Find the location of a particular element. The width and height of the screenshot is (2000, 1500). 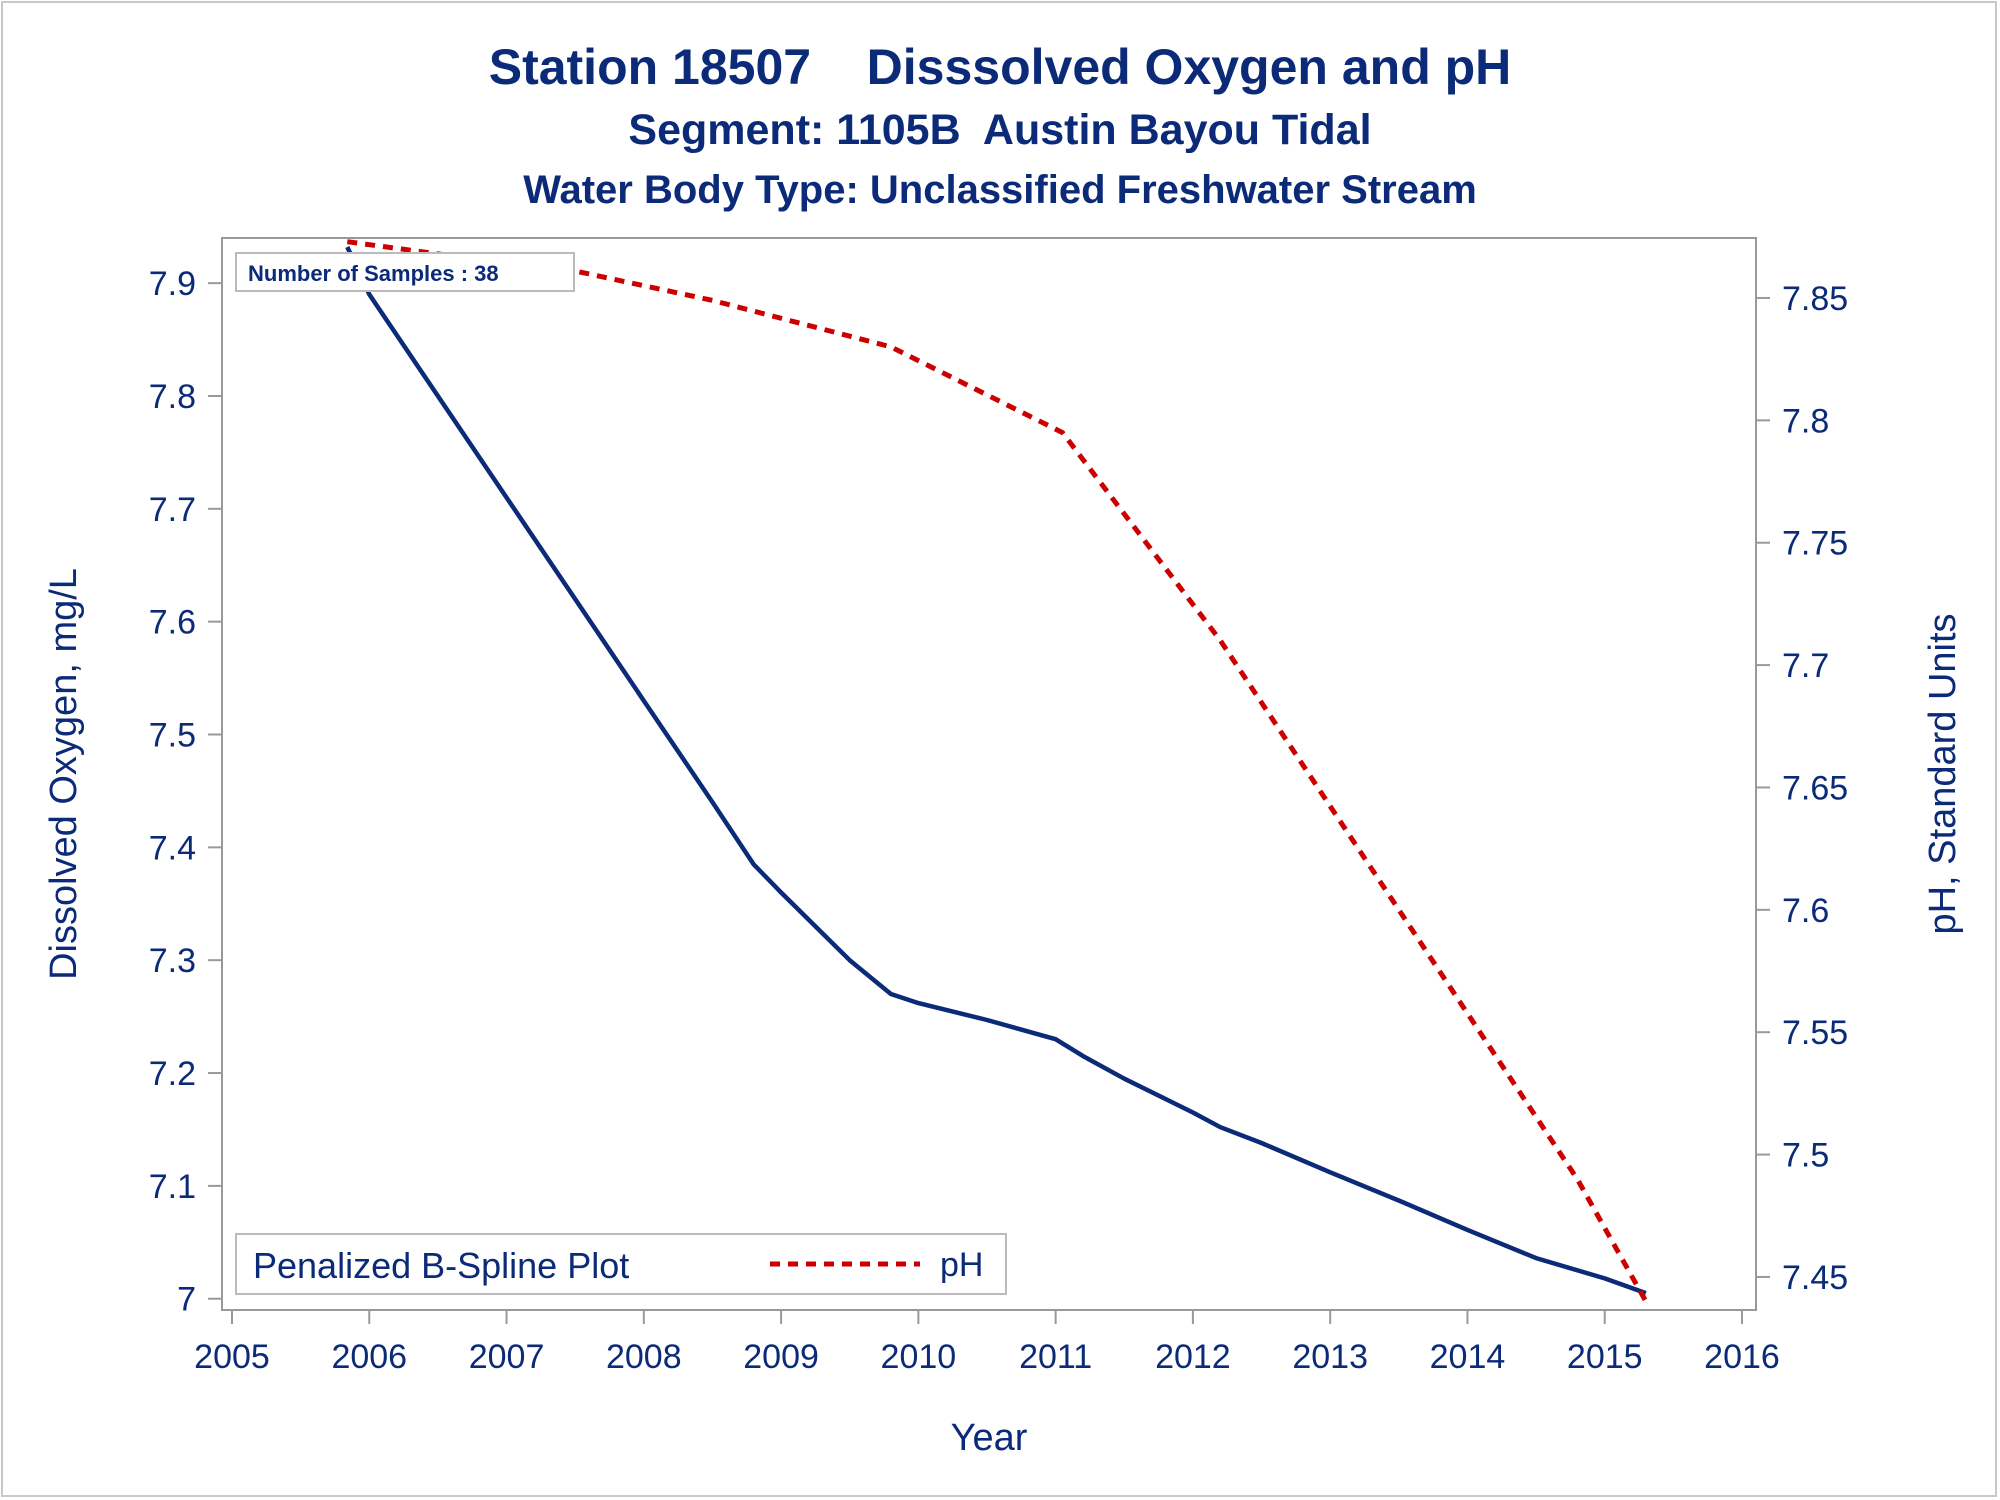

chart-title: Station 18507 Disssolved Oxygen and pH is located at coordinates (1000, 67).